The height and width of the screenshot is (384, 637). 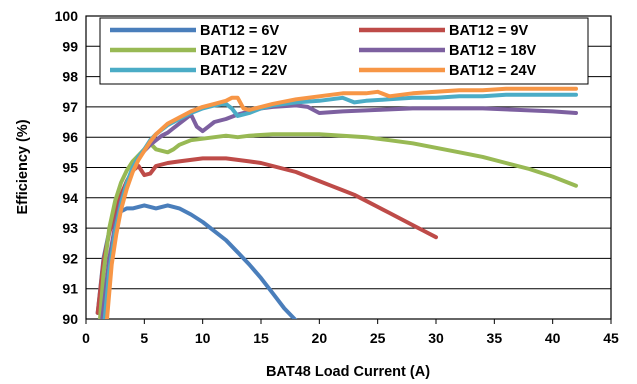 What do you see at coordinates (320, 338) in the screenshot?
I see `x-tick-label: 20` at bounding box center [320, 338].